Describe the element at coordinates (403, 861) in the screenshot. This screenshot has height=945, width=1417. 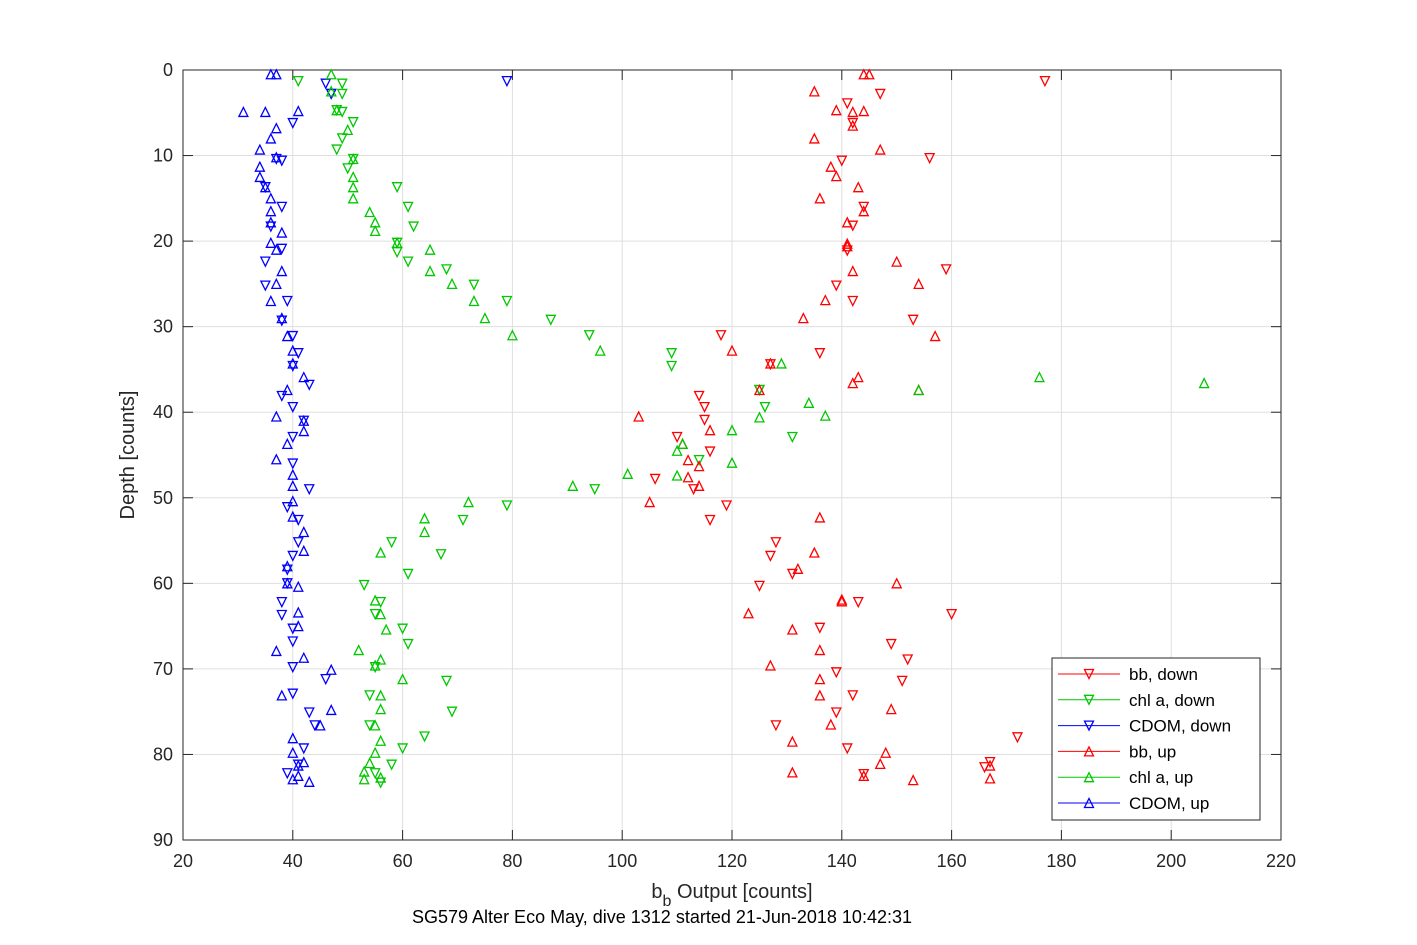
I see `x-tick-label: 60` at that location.